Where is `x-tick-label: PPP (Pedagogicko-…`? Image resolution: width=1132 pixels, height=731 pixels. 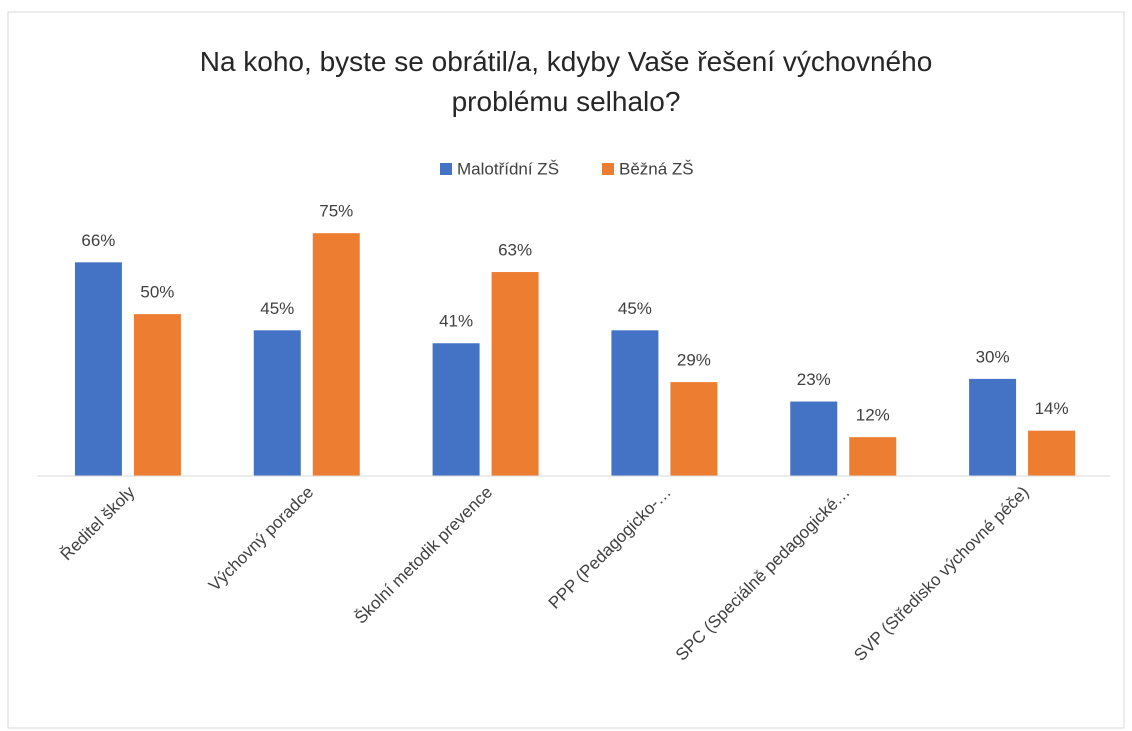 x-tick-label: PPP (Pedagogicko-… is located at coordinates (610, 548).